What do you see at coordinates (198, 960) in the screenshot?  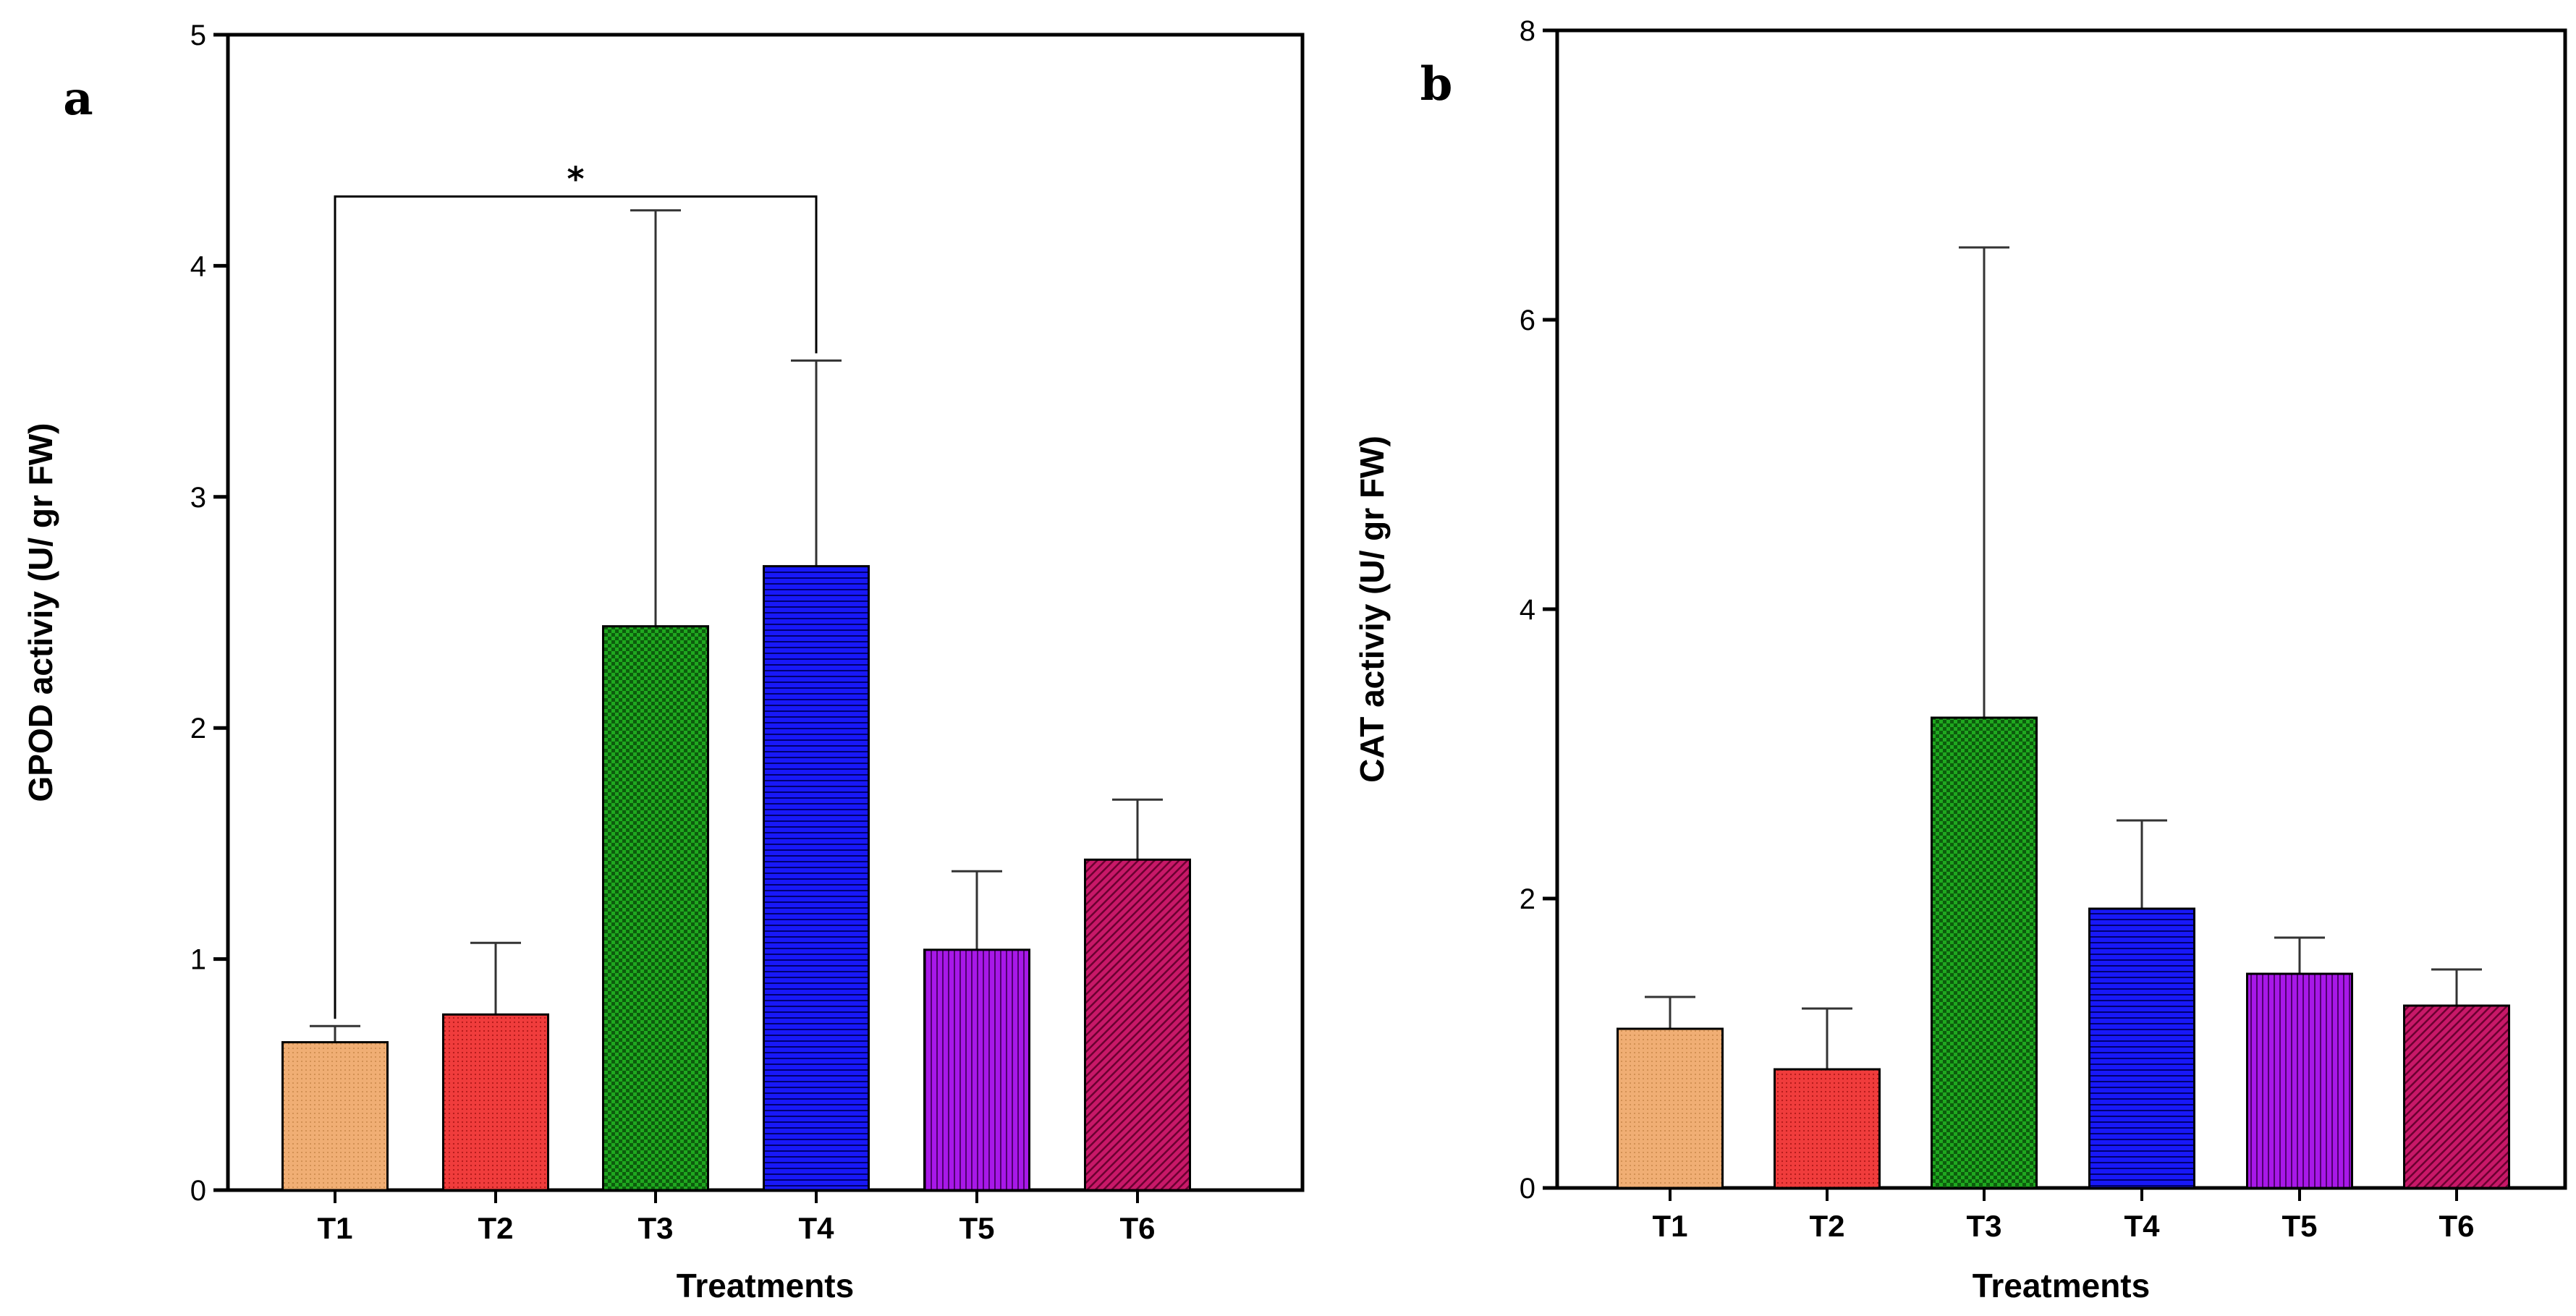 I see `y-tick-label: 1` at bounding box center [198, 960].